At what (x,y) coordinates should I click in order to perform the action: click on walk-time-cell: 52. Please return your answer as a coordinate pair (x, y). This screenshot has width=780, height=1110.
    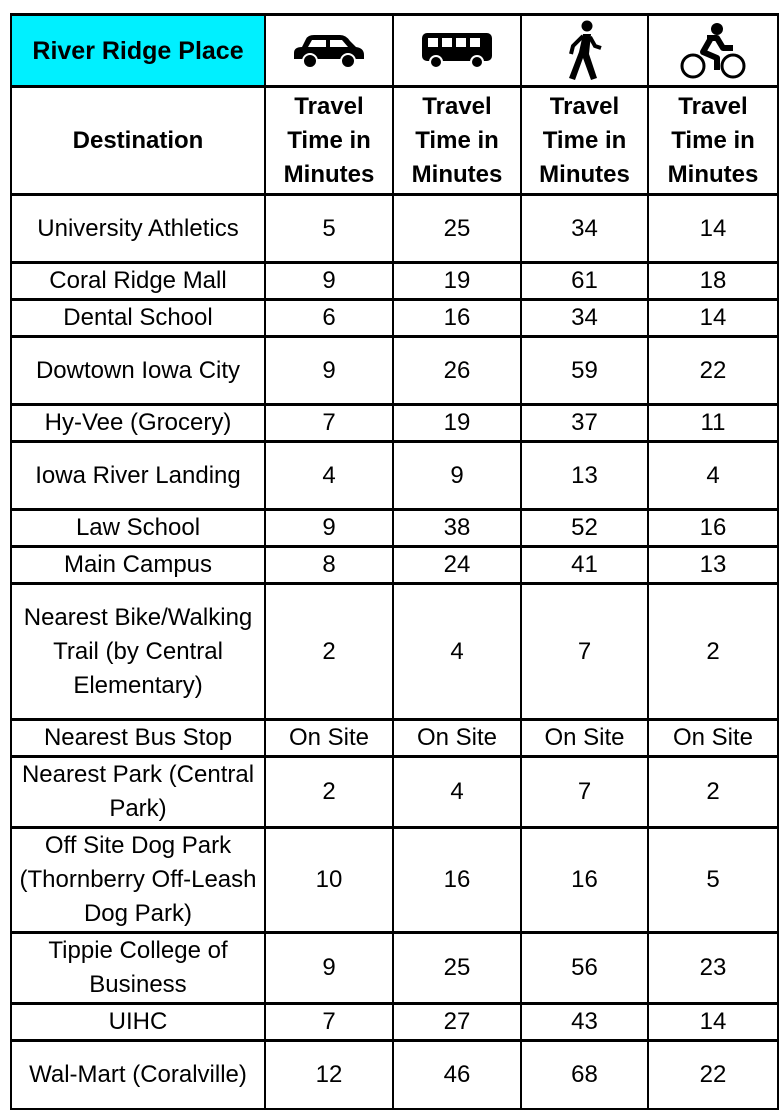
    Looking at the image, I should click on (584, 528).